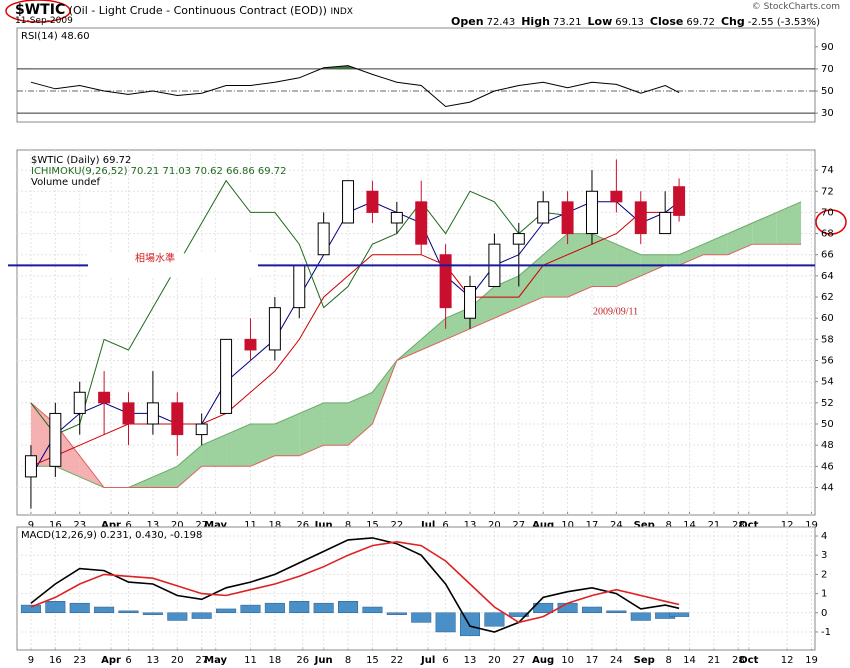  I want to click on y-tick-label: 68, so click(827, 234).